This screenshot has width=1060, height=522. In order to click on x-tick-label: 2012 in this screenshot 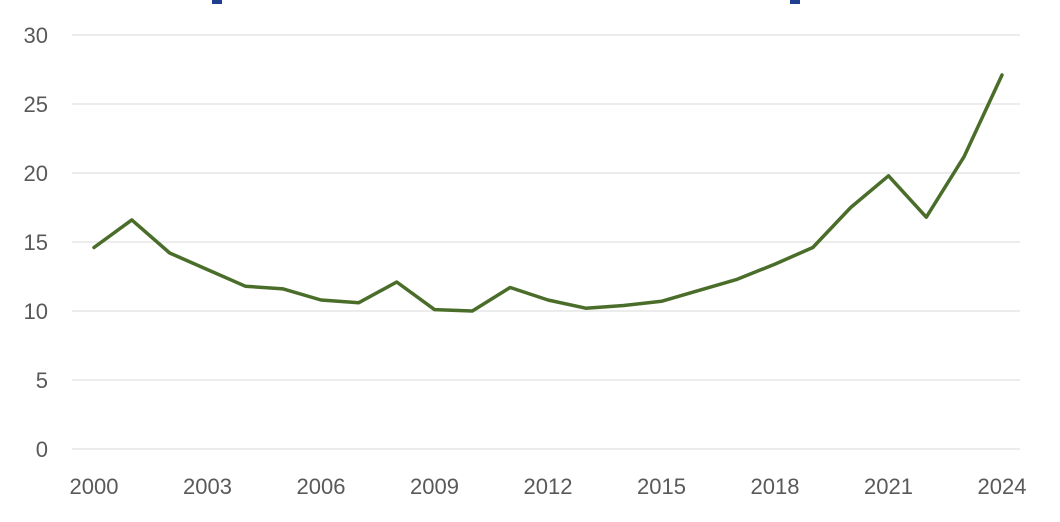, I will do `click(548, 486)`.